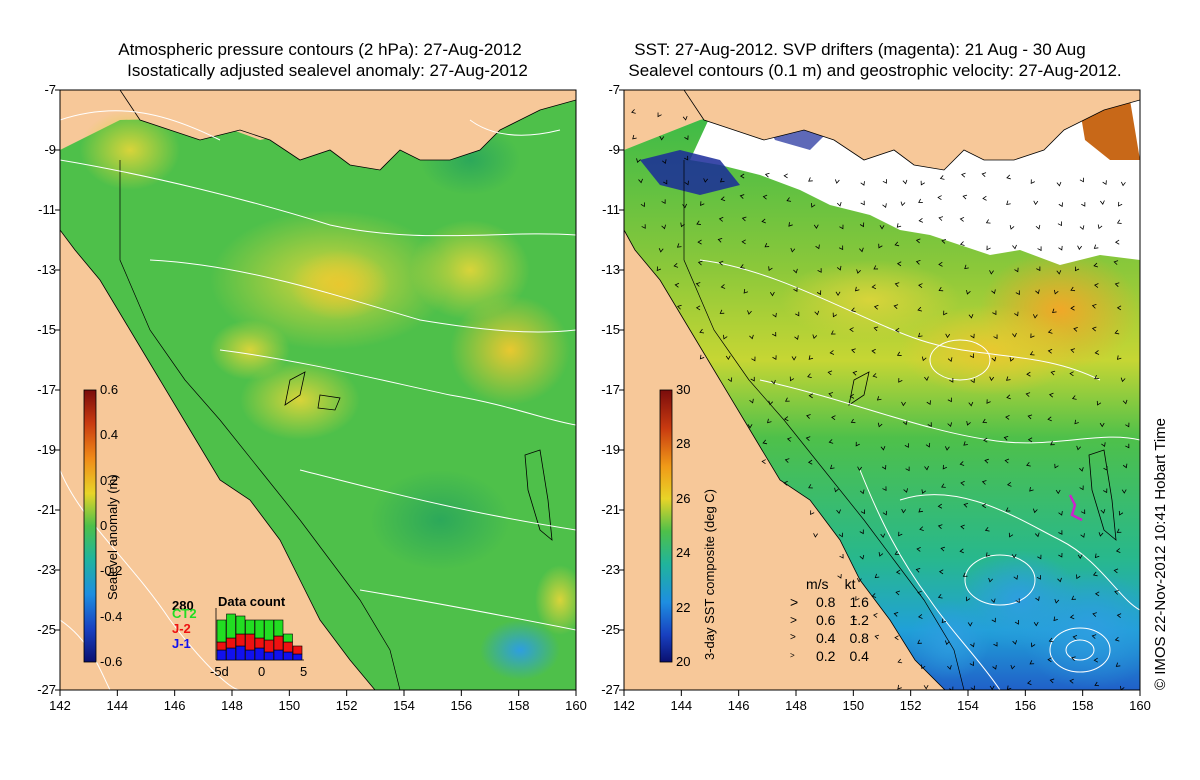 This screenshot has width=1200, height=780. Describe the element at coordinates (252, 601) in the screenshot. I see `inset-title: Data count` at that location.